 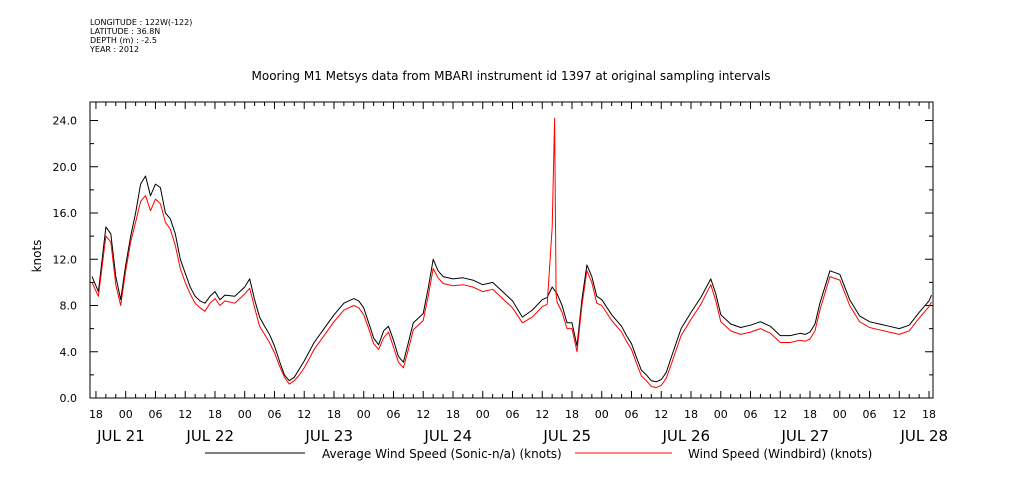 I want to click on day-label: JUL 23, so click(x=328, y=436).